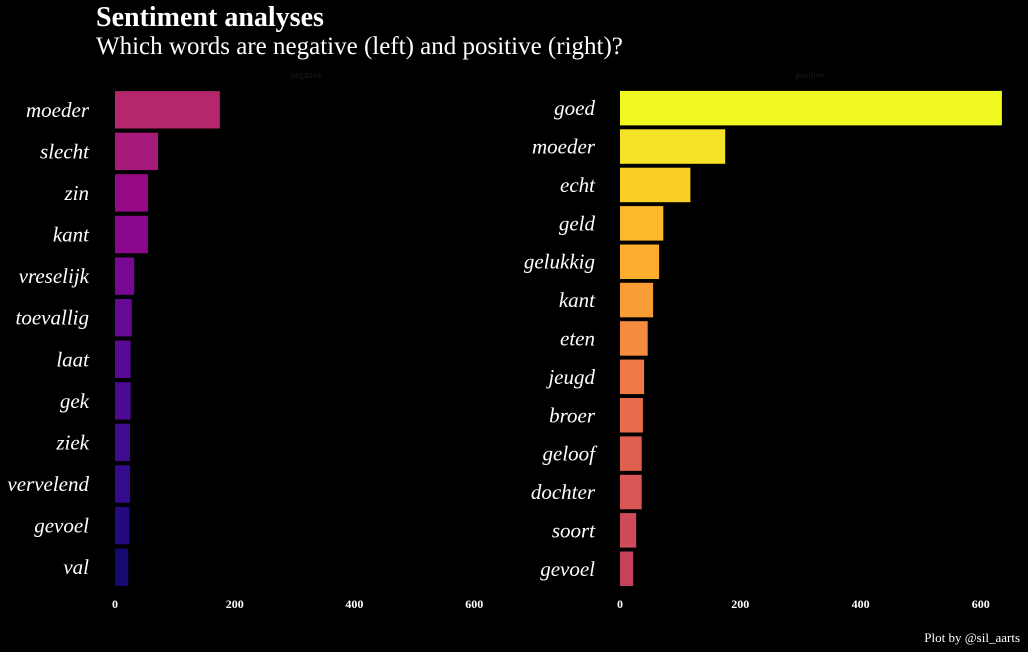 Image resolution: width=1028 pixels, height=652 pixels. Describe the element at coordinates (123, 318) in the screenshot. I see `bar-negative-toevallig` at that location.